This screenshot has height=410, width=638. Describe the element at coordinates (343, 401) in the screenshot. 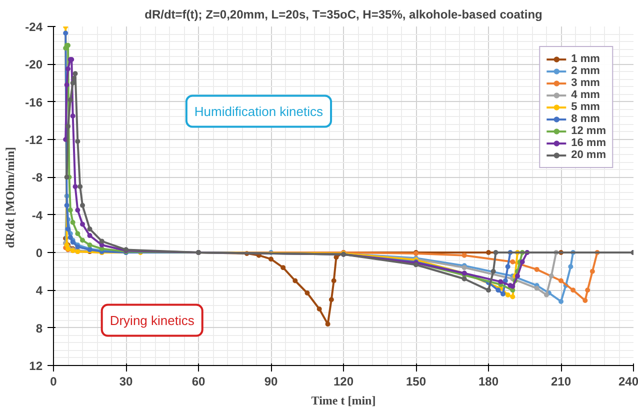

I see `x-axis-title: Time t [min]` at that location.